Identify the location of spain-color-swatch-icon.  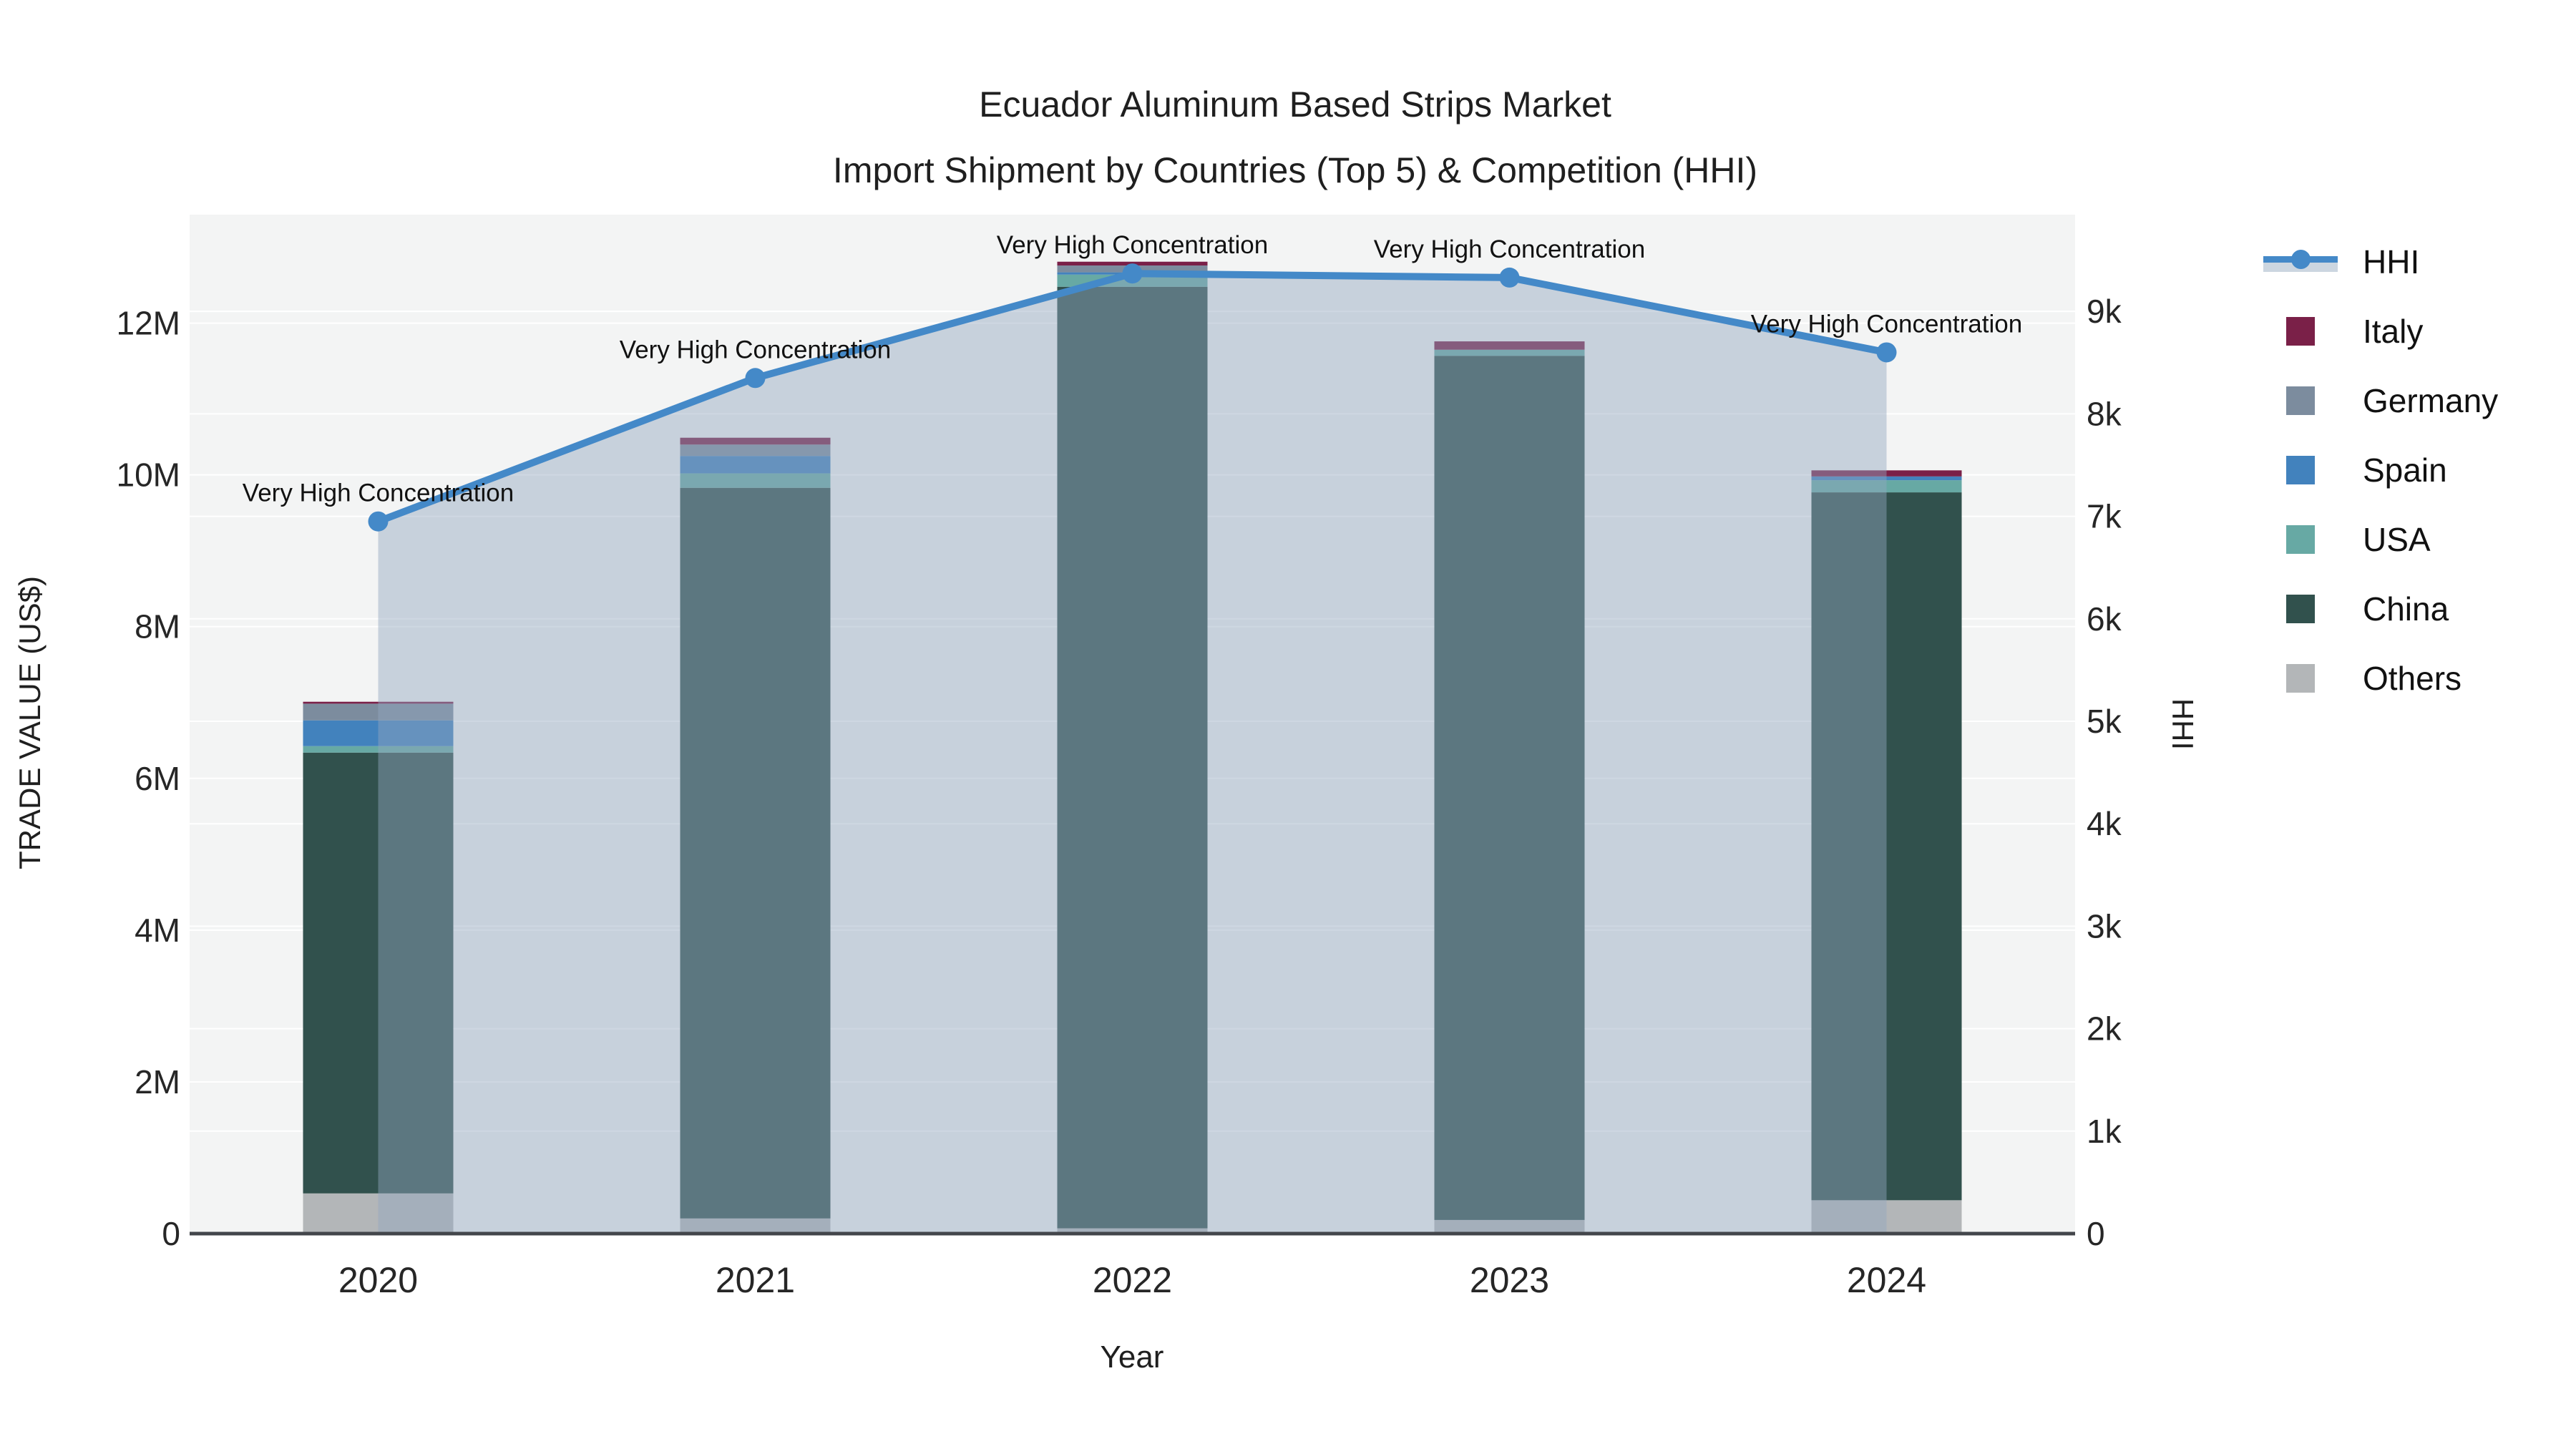
(2300, 469).